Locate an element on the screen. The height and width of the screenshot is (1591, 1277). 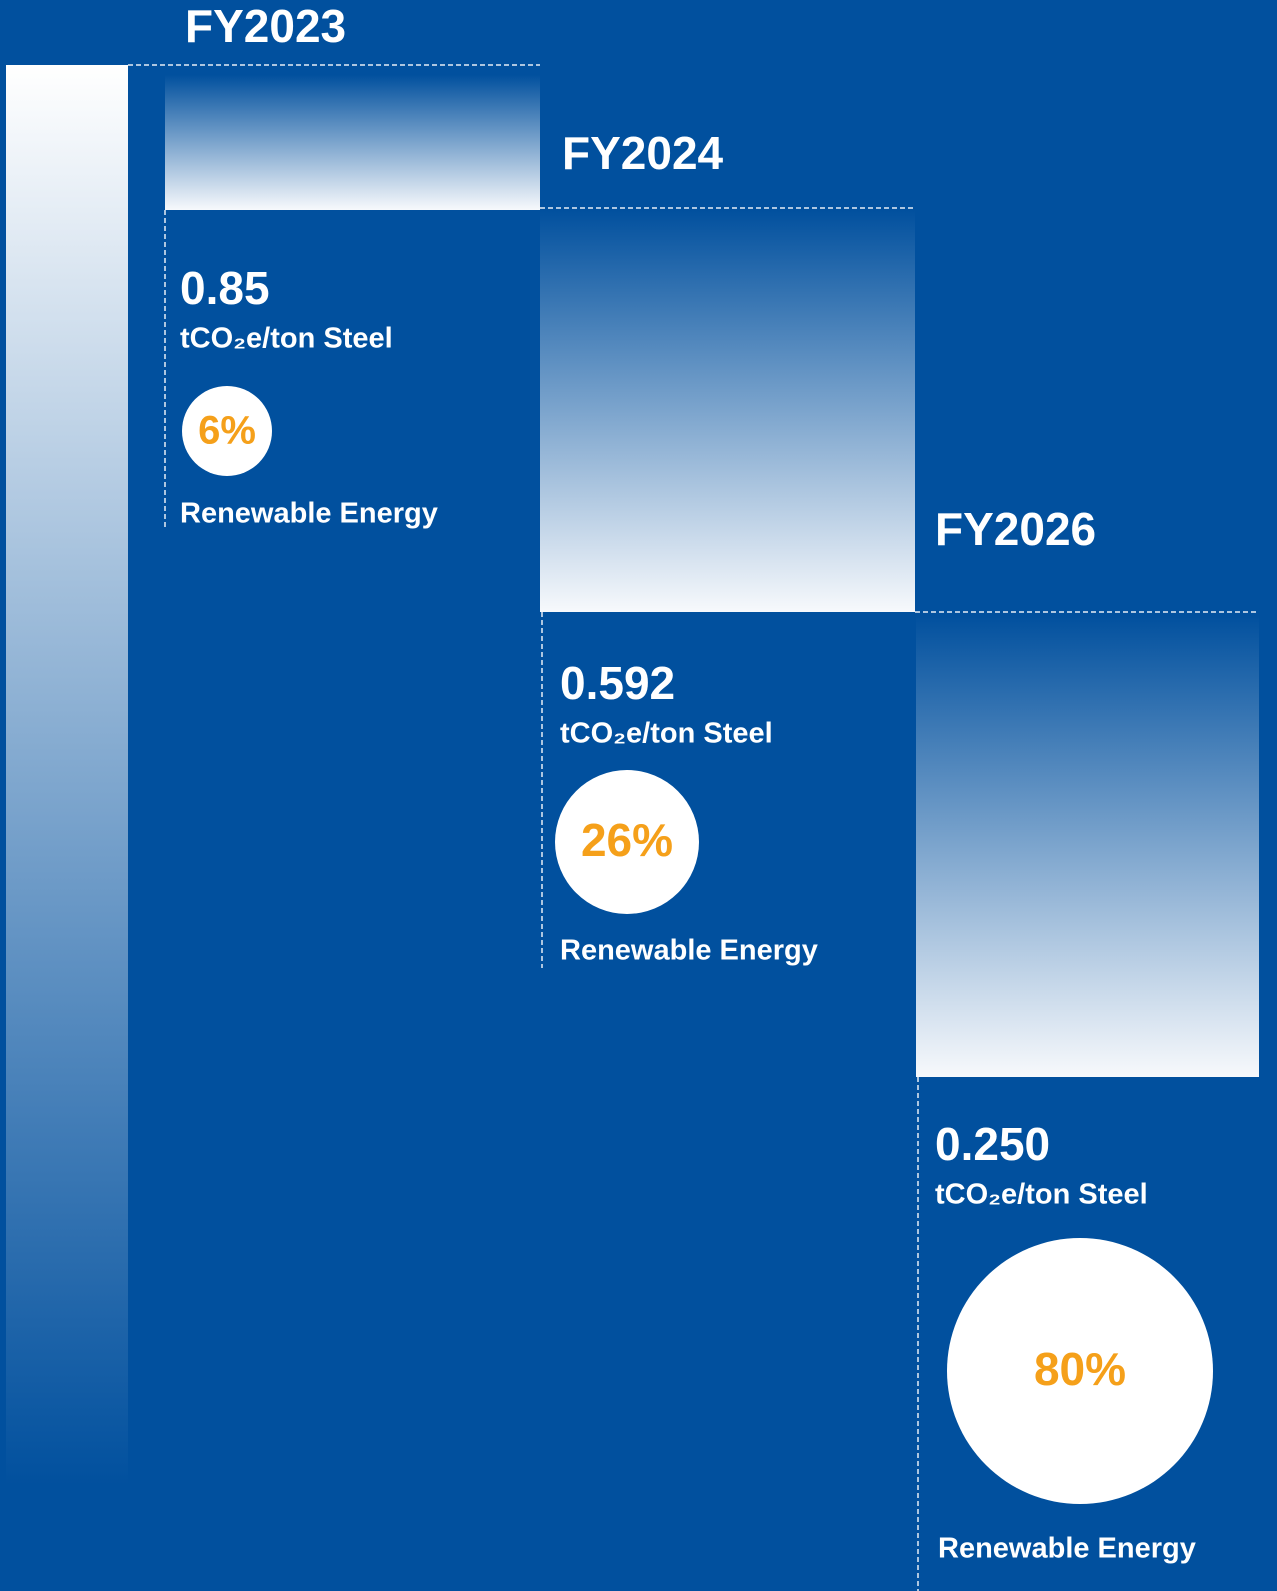
renewable-percent: 26% is located at coordinates (627, 840).